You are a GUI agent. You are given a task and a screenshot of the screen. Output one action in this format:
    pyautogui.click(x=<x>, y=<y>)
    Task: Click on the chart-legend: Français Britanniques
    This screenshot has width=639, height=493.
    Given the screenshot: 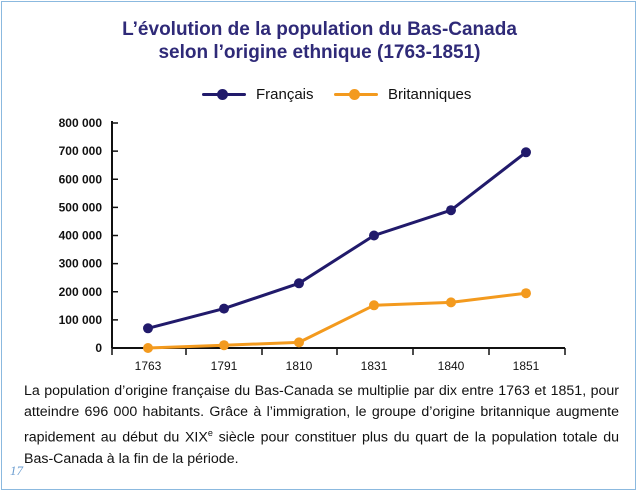 What is the action you would take?
    pyautogui.click(x=319, y=94)
    